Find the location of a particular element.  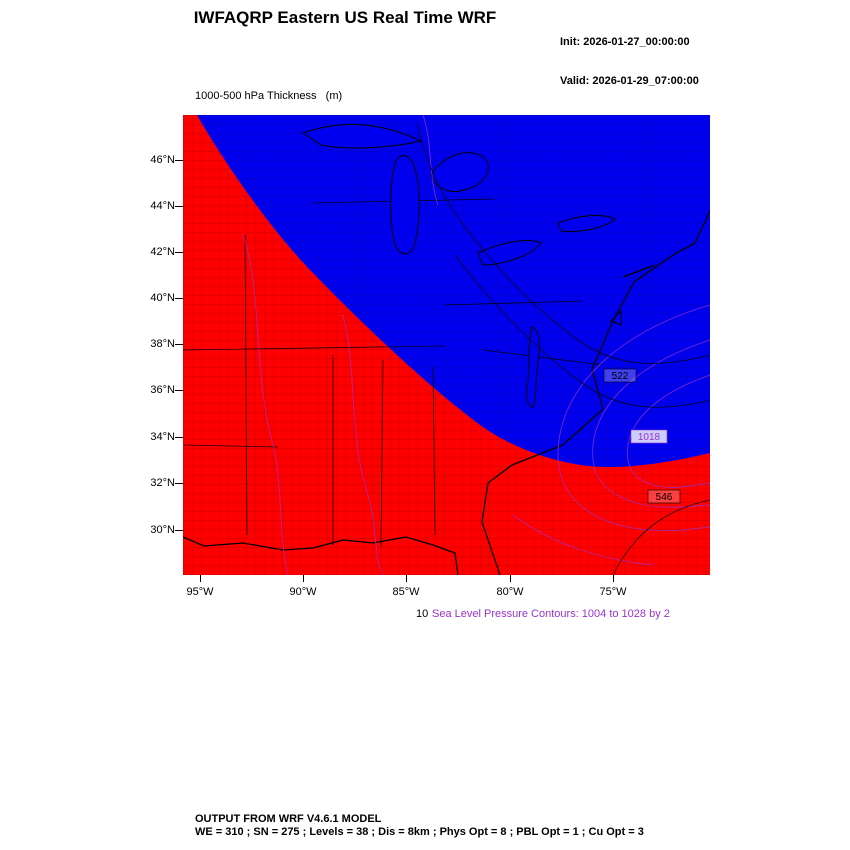

lat-label-42n: 42°N is located at coordinates (162, 252).